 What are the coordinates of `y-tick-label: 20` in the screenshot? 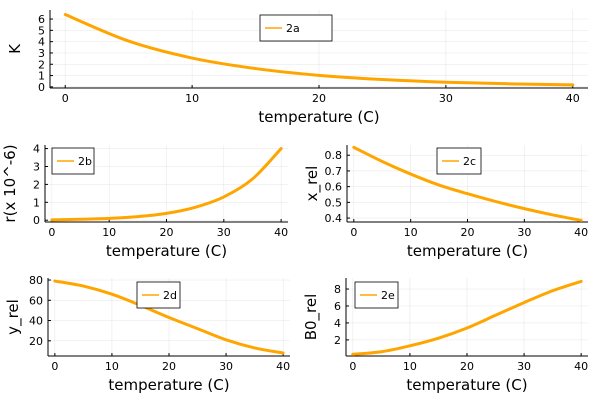 It's located at (36, 341).